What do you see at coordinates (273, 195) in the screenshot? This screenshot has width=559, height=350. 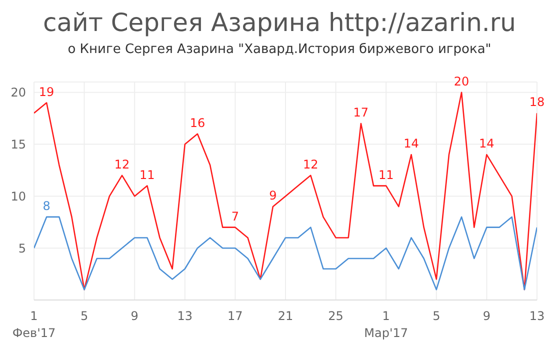 I see `data-label: 9` at bounding box center [273, 195].